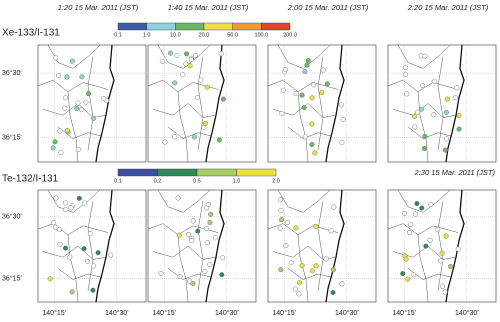  I want to click on colorbar-tick-label: 0.2, so click(158, 181).